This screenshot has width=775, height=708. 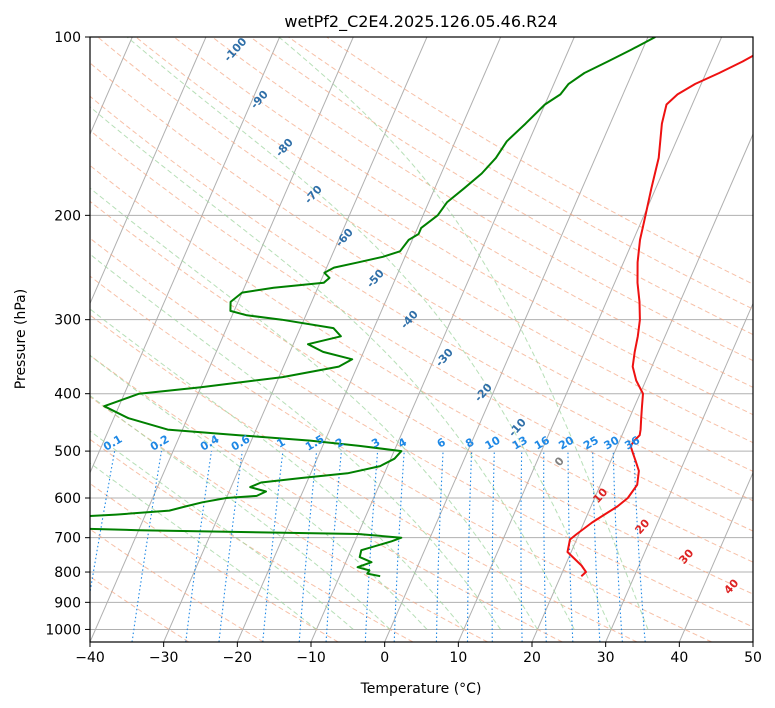 I want to click on isotherm-label: -30, so click(x=444, y=358).